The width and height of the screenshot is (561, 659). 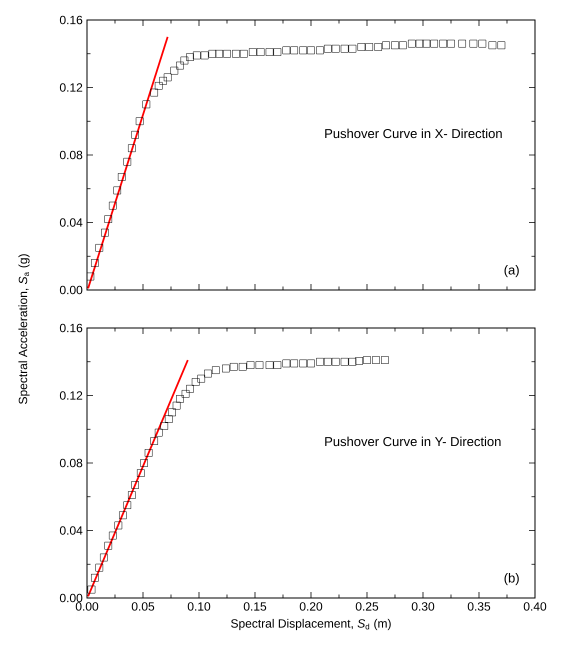 I want to click on annotation: (a), so click(x=511, y=271).